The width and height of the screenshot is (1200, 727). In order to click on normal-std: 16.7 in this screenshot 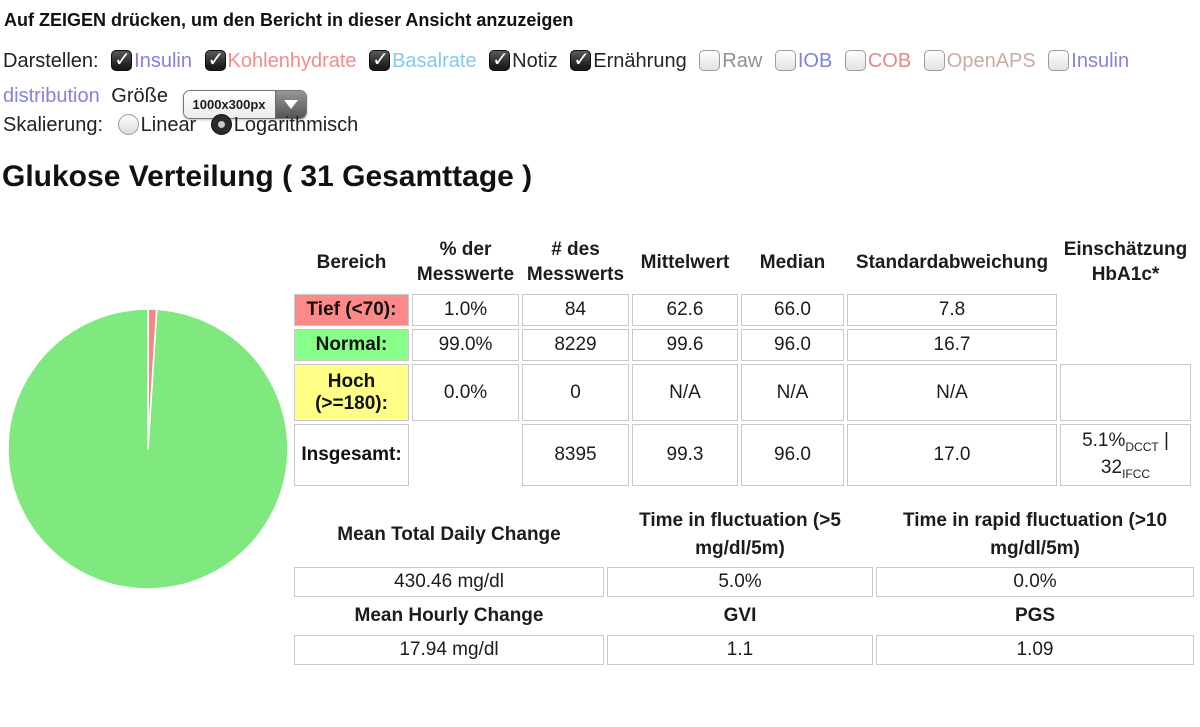, I will do `click(952, 345)`.